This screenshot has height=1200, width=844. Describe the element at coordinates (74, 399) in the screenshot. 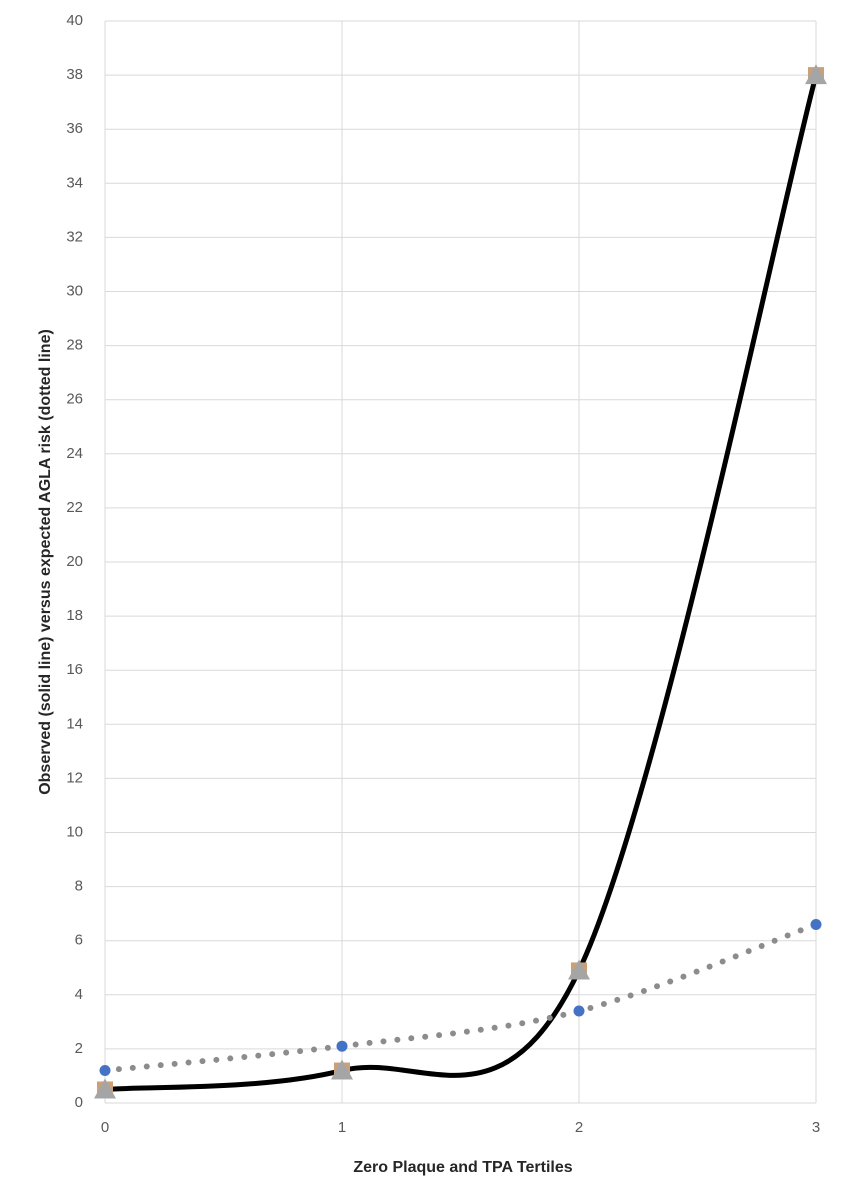

I see `y-tick-label: 26` at that location.